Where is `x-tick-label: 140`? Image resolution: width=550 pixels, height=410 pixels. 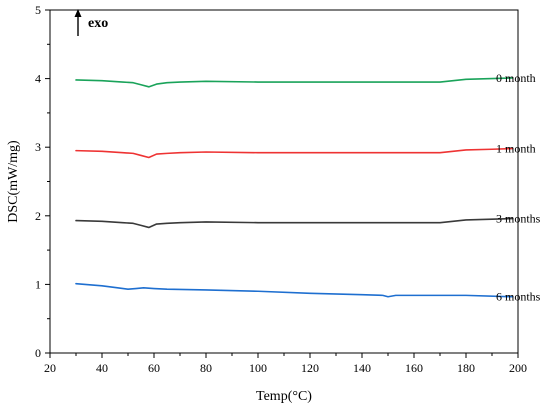 x-tick-label: 140 is located at coordinates (362, 368).